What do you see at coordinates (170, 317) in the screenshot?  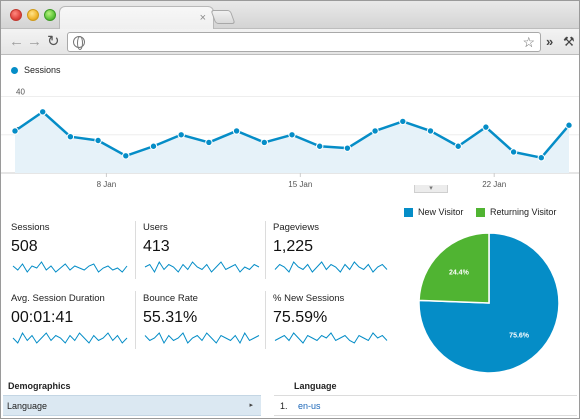 I see `metric-value: 55.31%` at bounding box center [170, 317].